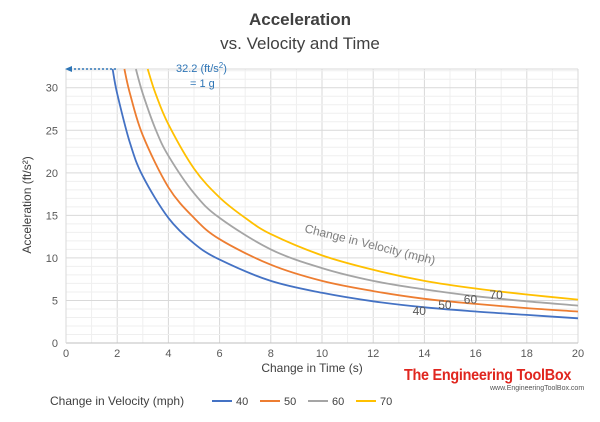  What do you see at coordinates (66, 354) in the screenshot?
I see `x-tick-label: 0` at bounding box center [66, 354].